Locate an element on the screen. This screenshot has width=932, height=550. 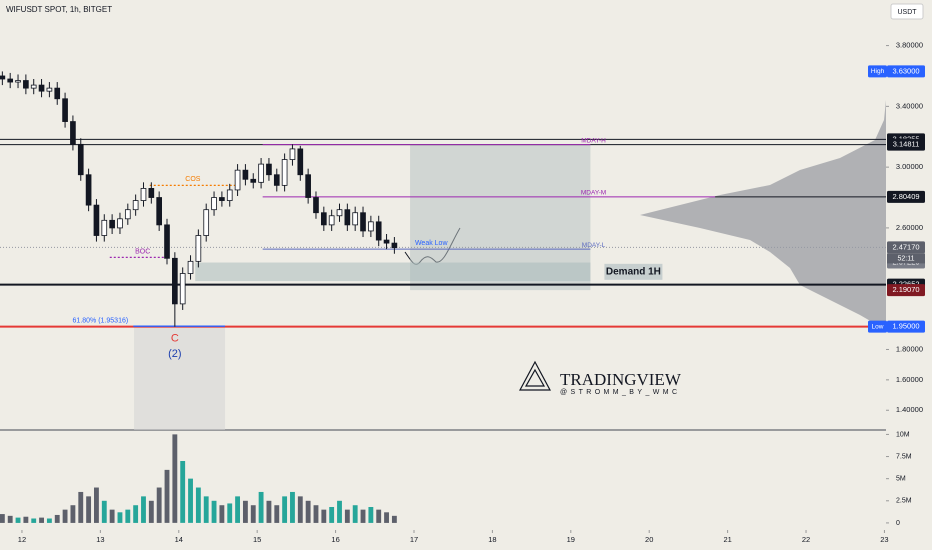
volume-tick-label: 7.5M is located at coordinates (904, 456).